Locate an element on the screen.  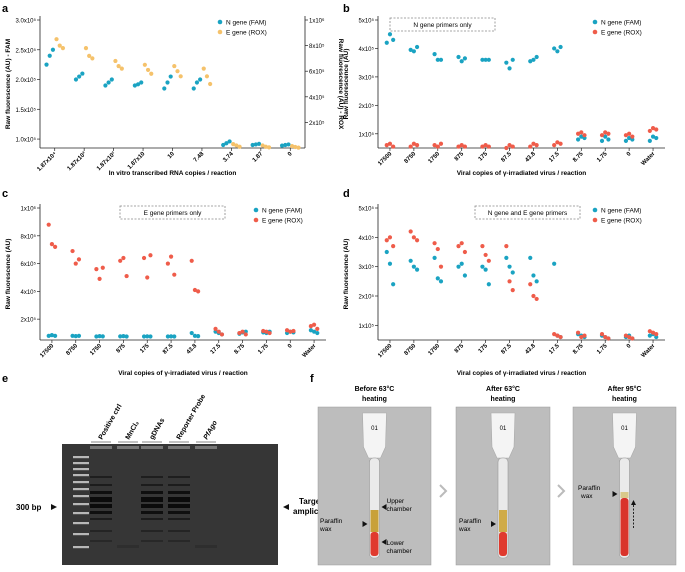
photo-title-line1: After 95°C is located at coordinates (625, 389).